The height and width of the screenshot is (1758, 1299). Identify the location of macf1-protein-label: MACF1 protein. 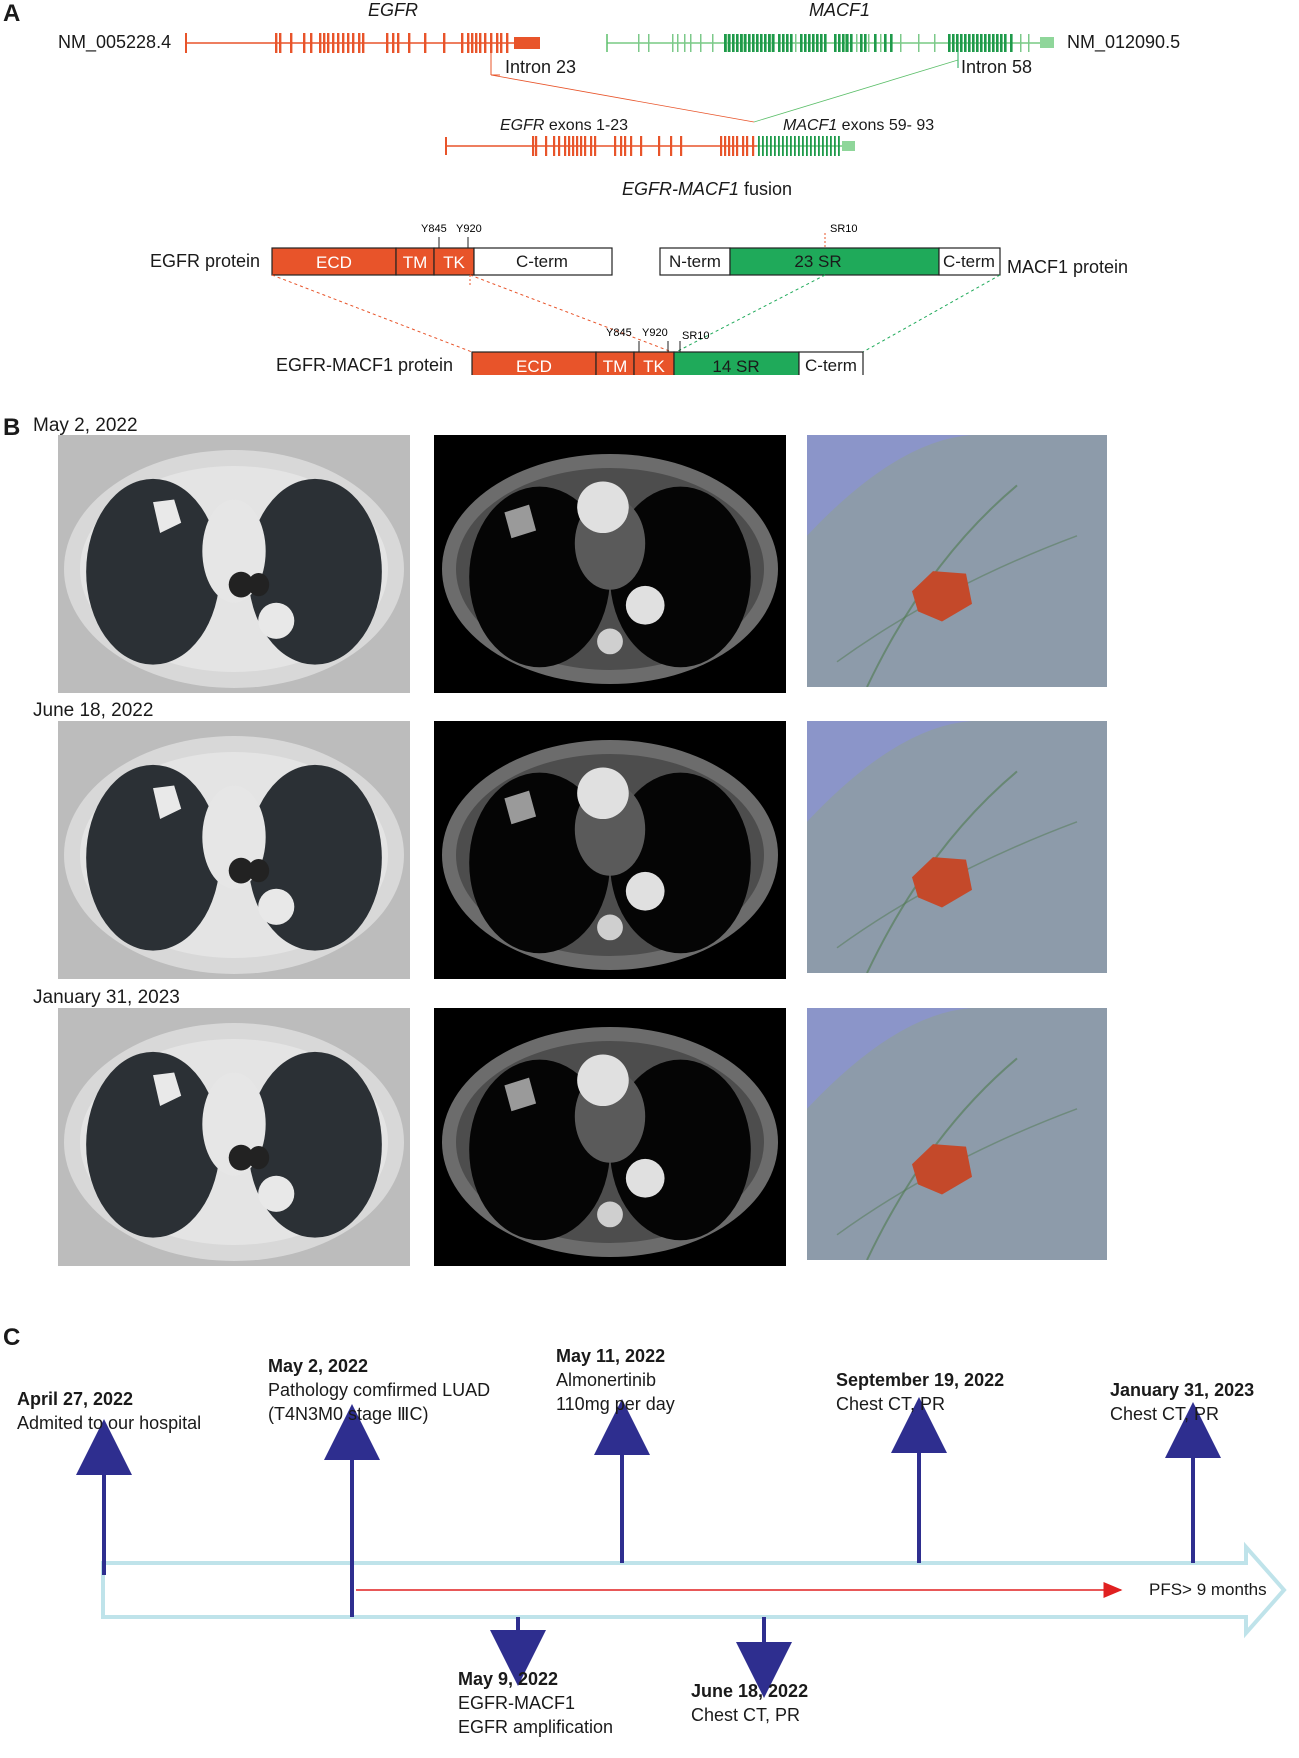
(1068, 267).